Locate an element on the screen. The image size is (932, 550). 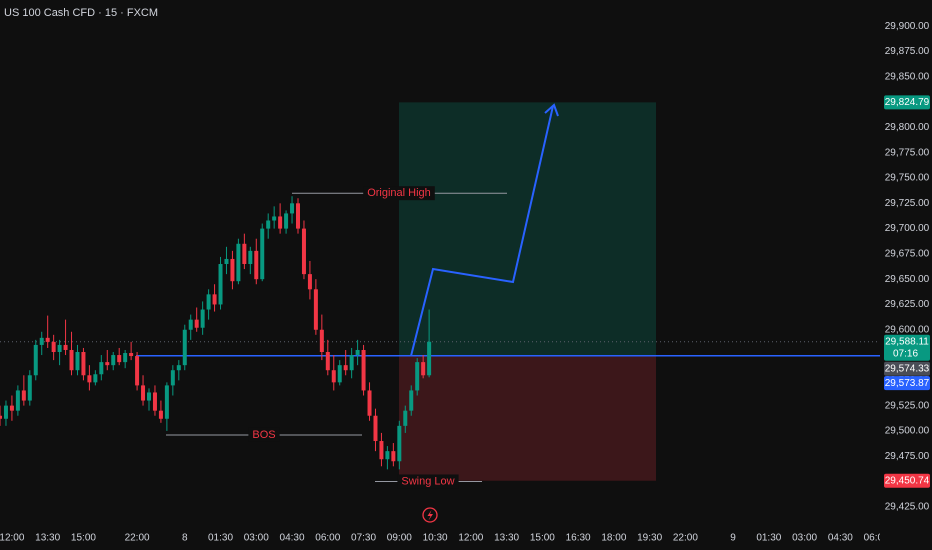
x-tick-label: 07:30 is located at coordinates (363, 538).